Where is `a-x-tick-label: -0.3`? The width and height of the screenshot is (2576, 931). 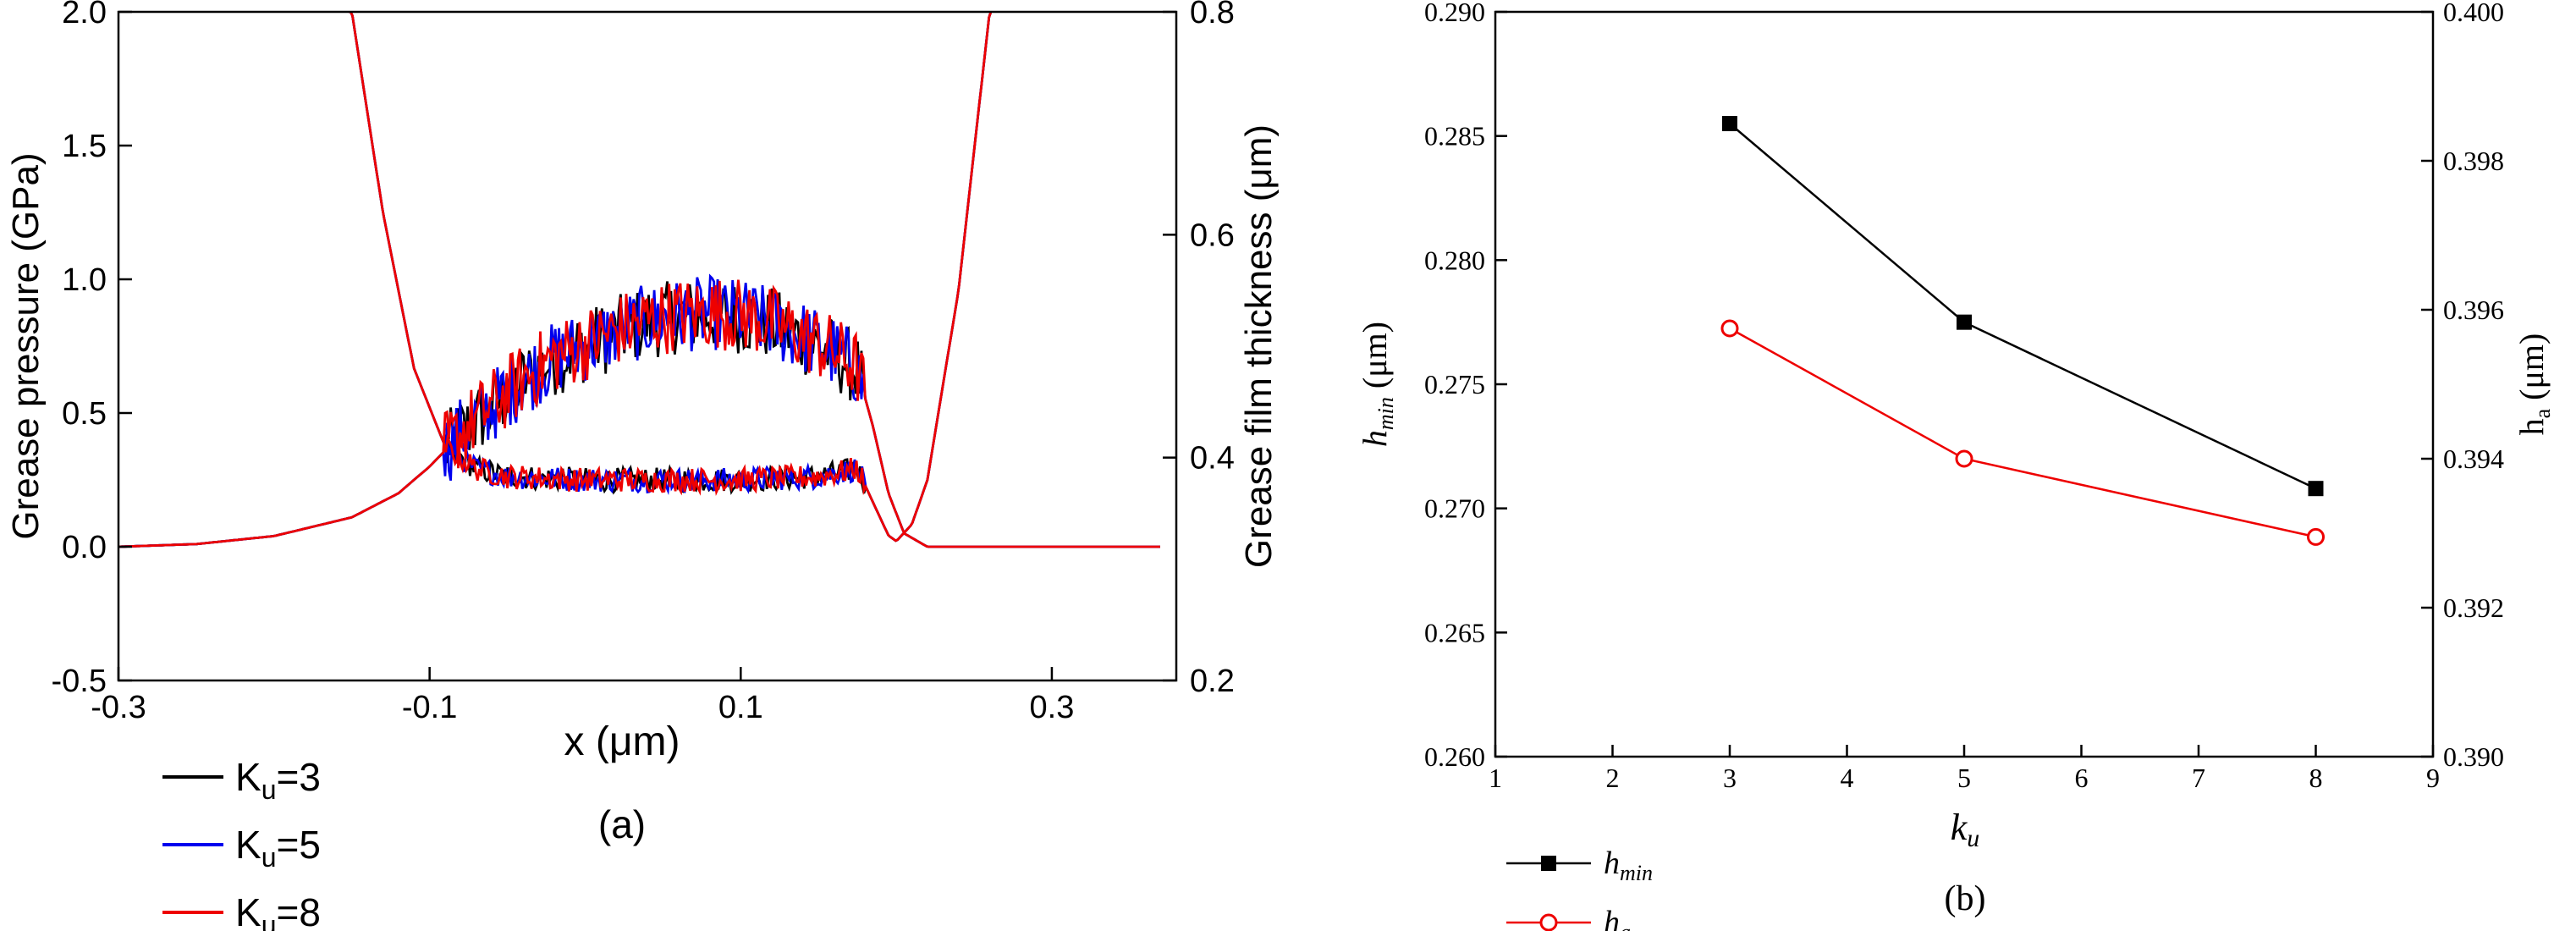
a-x-tick-label: -0.3 is located at coordinates (119, 707).